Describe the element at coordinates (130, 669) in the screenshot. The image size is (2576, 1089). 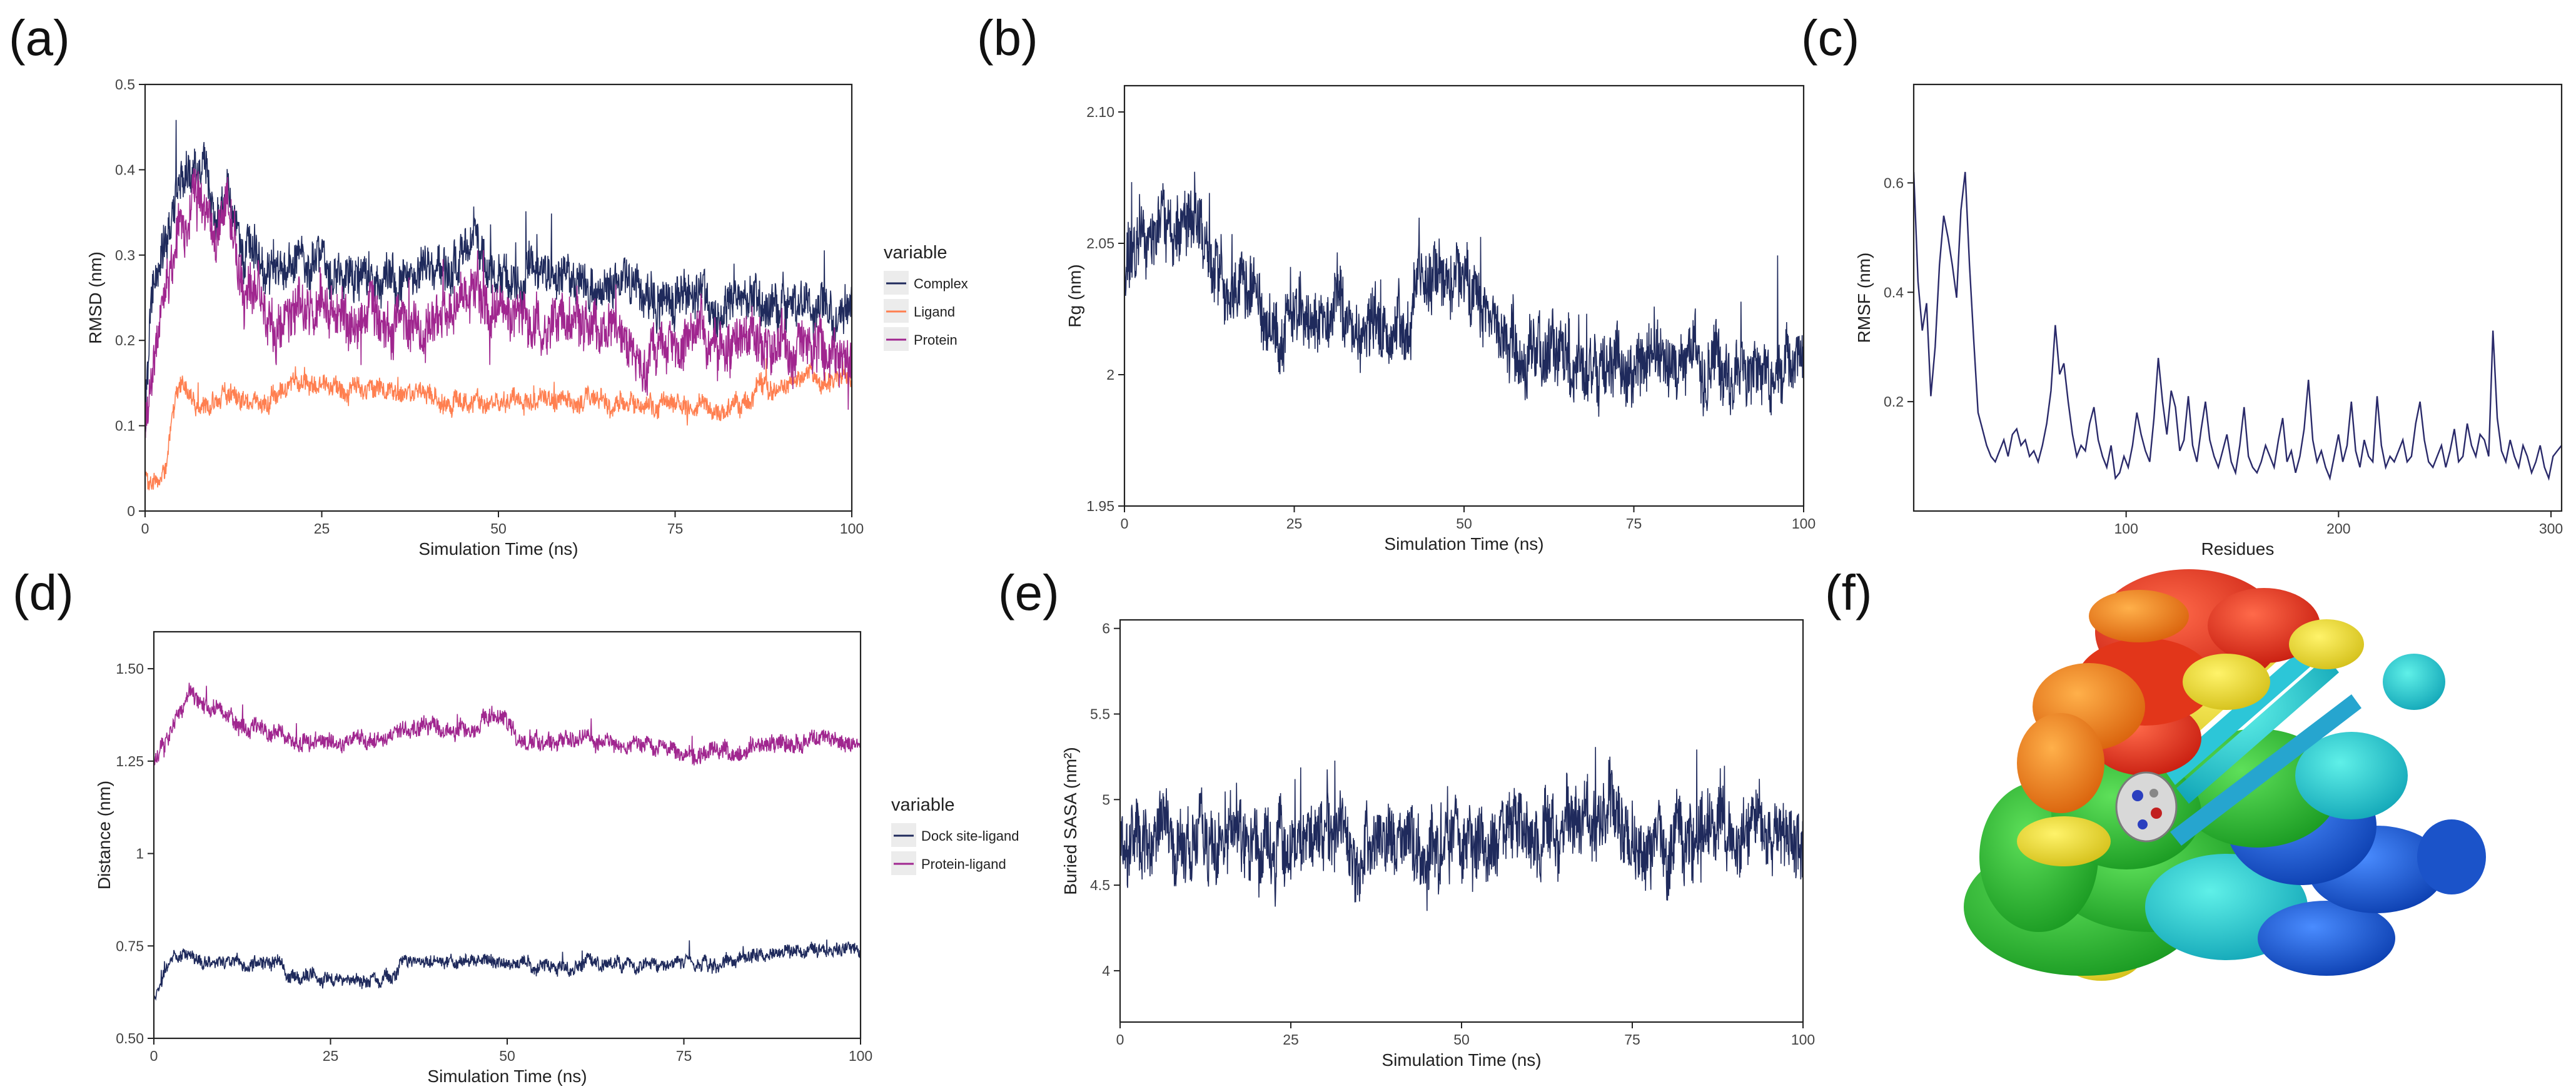
I see `y-tick-label: 1.50` at that location.